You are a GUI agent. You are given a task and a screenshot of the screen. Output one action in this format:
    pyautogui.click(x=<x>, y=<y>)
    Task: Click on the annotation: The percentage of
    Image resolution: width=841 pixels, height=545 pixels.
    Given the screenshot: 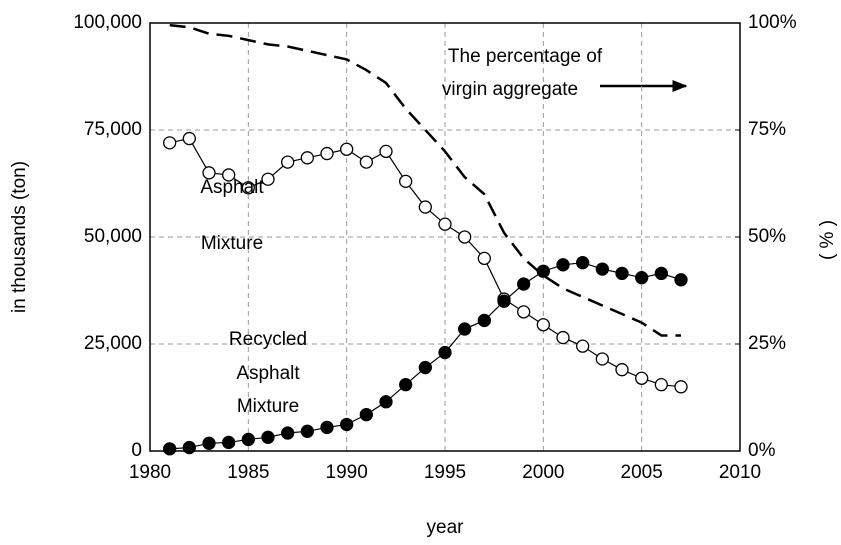 What is the action you would take?
    pyautogui.click(x=525, y=56)
    